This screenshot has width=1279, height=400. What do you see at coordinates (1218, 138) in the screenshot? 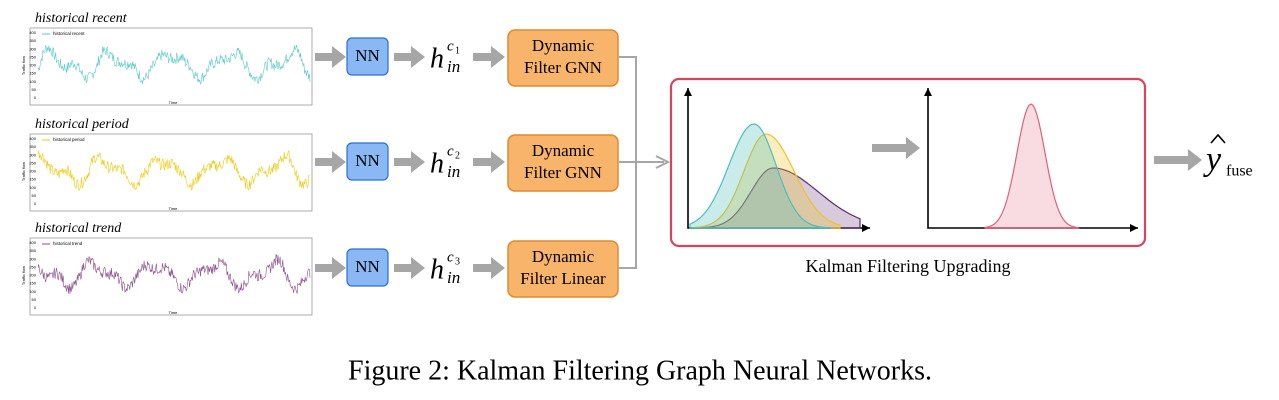
I see `output-hat` at bounding box center [1218, 138].